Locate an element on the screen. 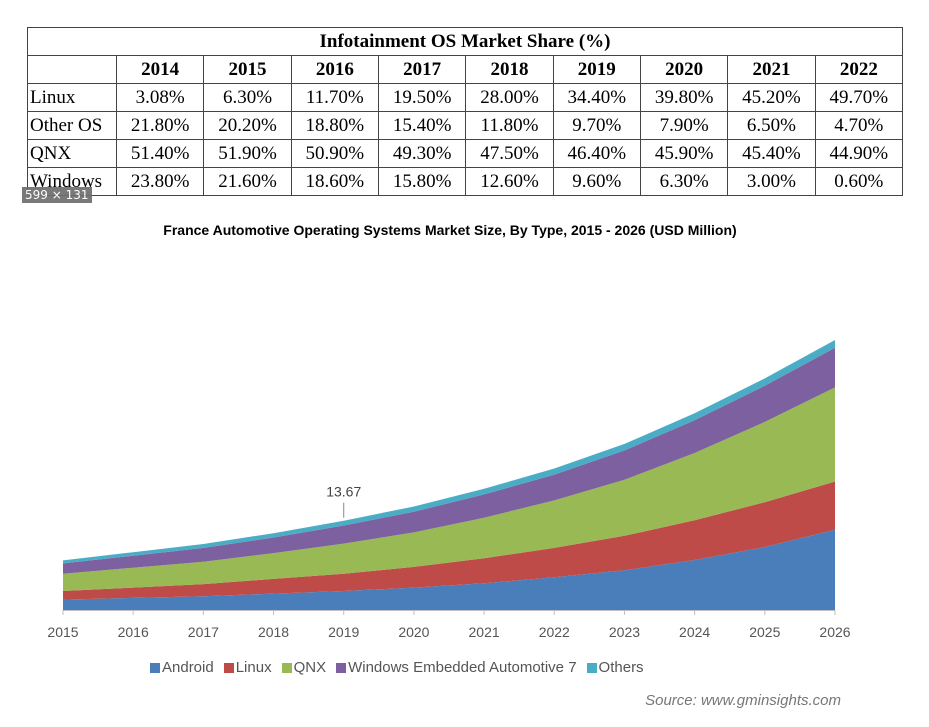 The image size is (929, 727). table-year-header: 2022 is located at coordinates (859, 69).